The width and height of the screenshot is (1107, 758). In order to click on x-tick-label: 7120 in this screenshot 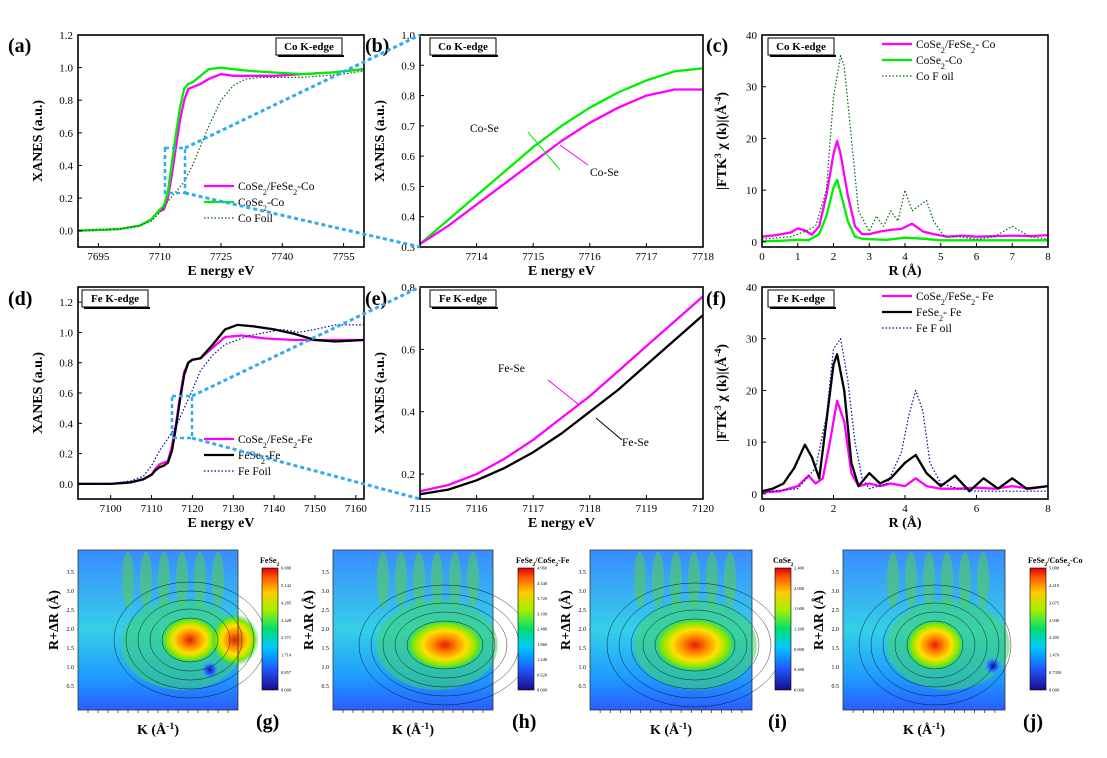, I will do `click(192, 509)`.